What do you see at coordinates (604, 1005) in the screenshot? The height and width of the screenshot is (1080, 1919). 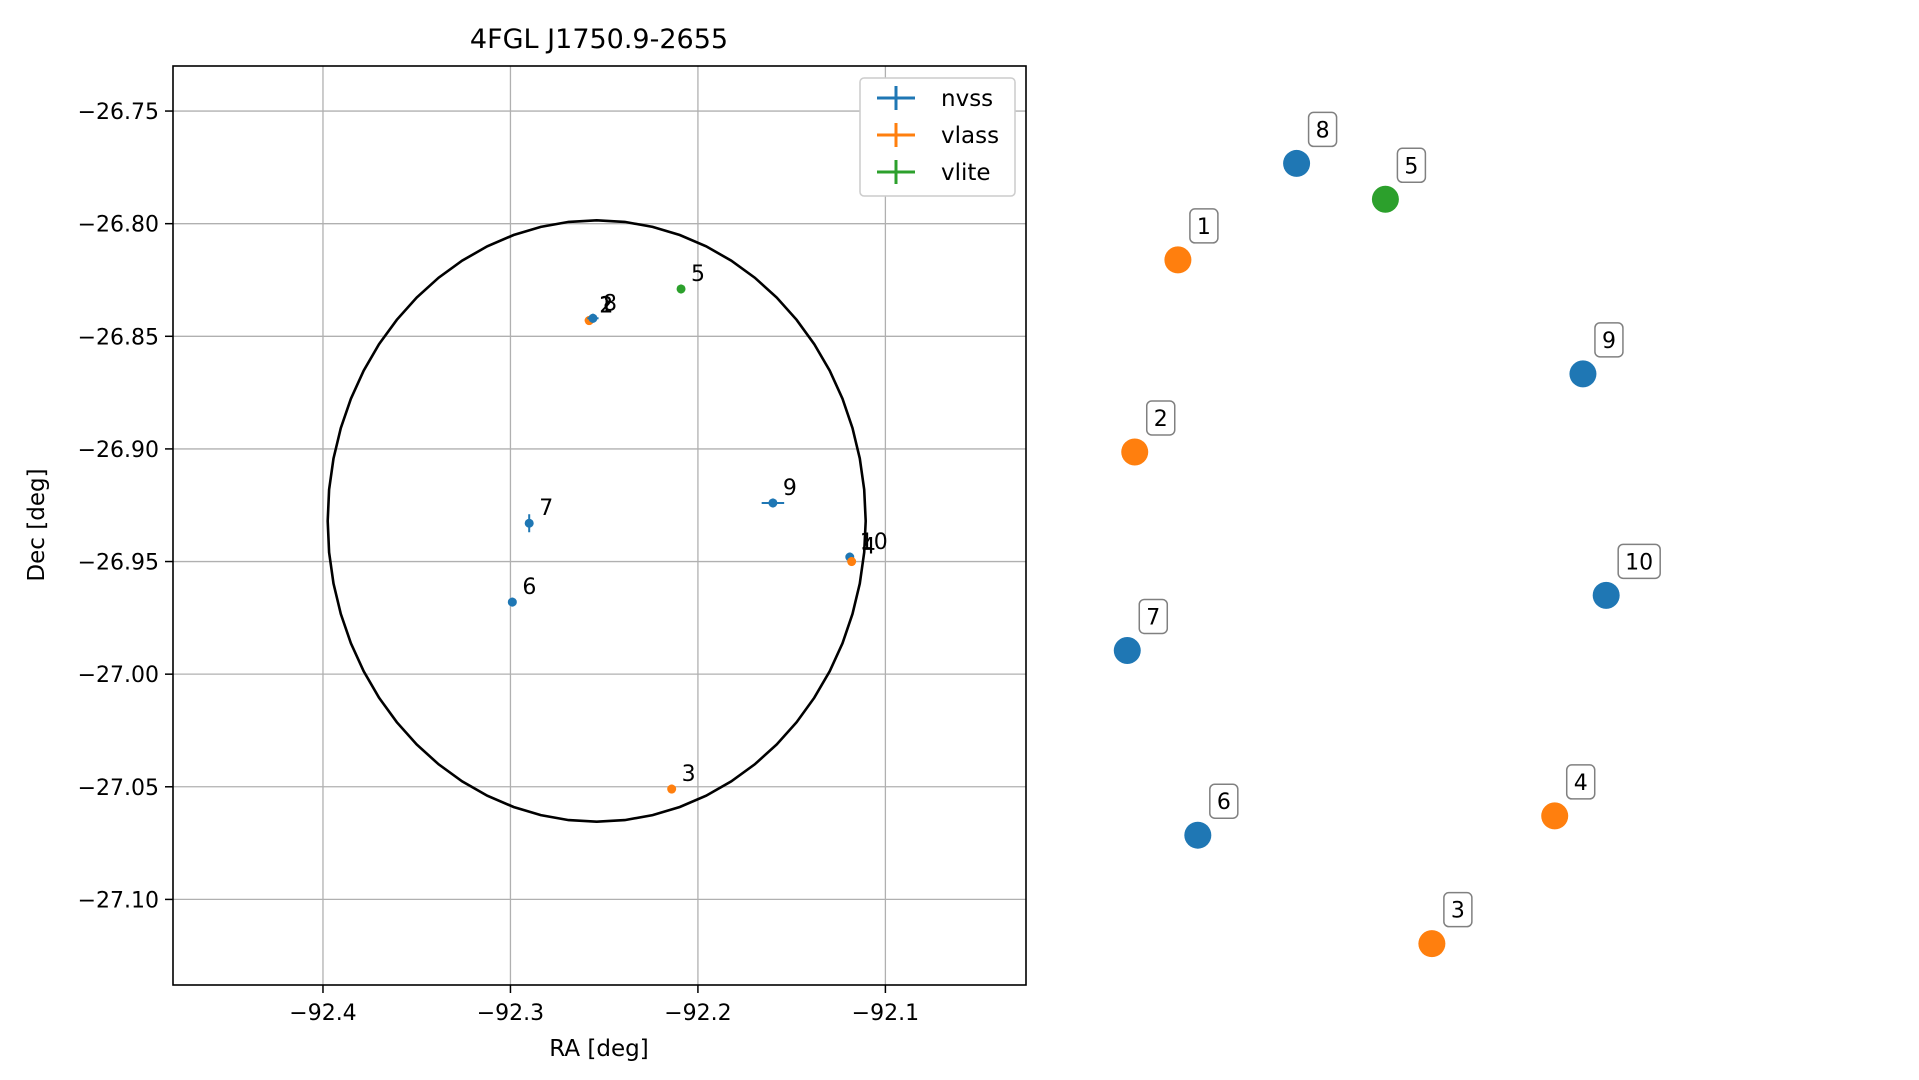 I see `x-axis-ticks: −92.4 −92.3 −92.2 −92.1` at bounding box center [604, 1005].